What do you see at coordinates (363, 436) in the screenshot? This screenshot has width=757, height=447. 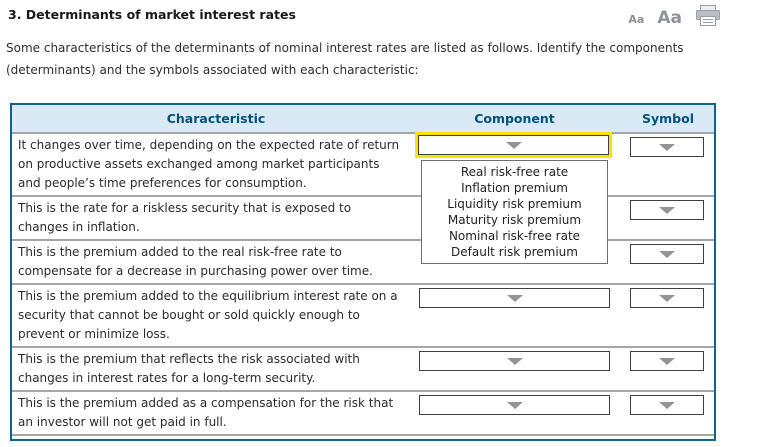 I see `table-bottom-rule` at bounding box center [363, 436].